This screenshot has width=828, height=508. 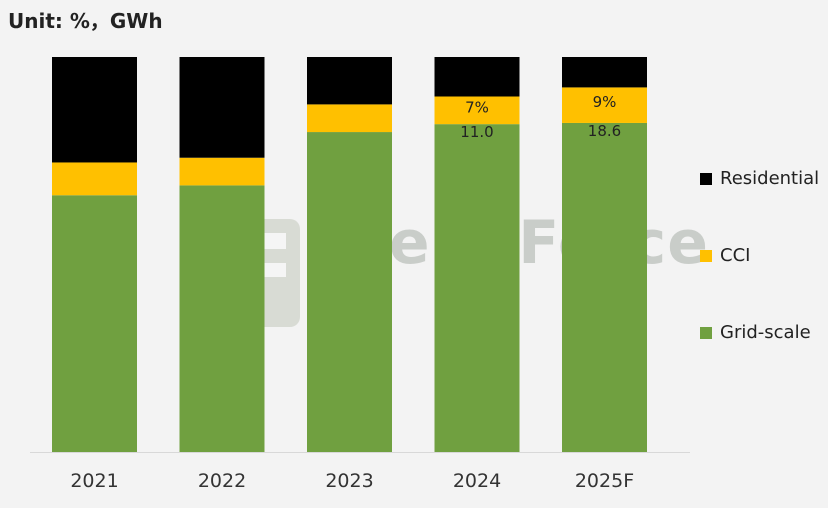 I want to click on bar-segment-cci-2025f, so click(x=604, y=105).